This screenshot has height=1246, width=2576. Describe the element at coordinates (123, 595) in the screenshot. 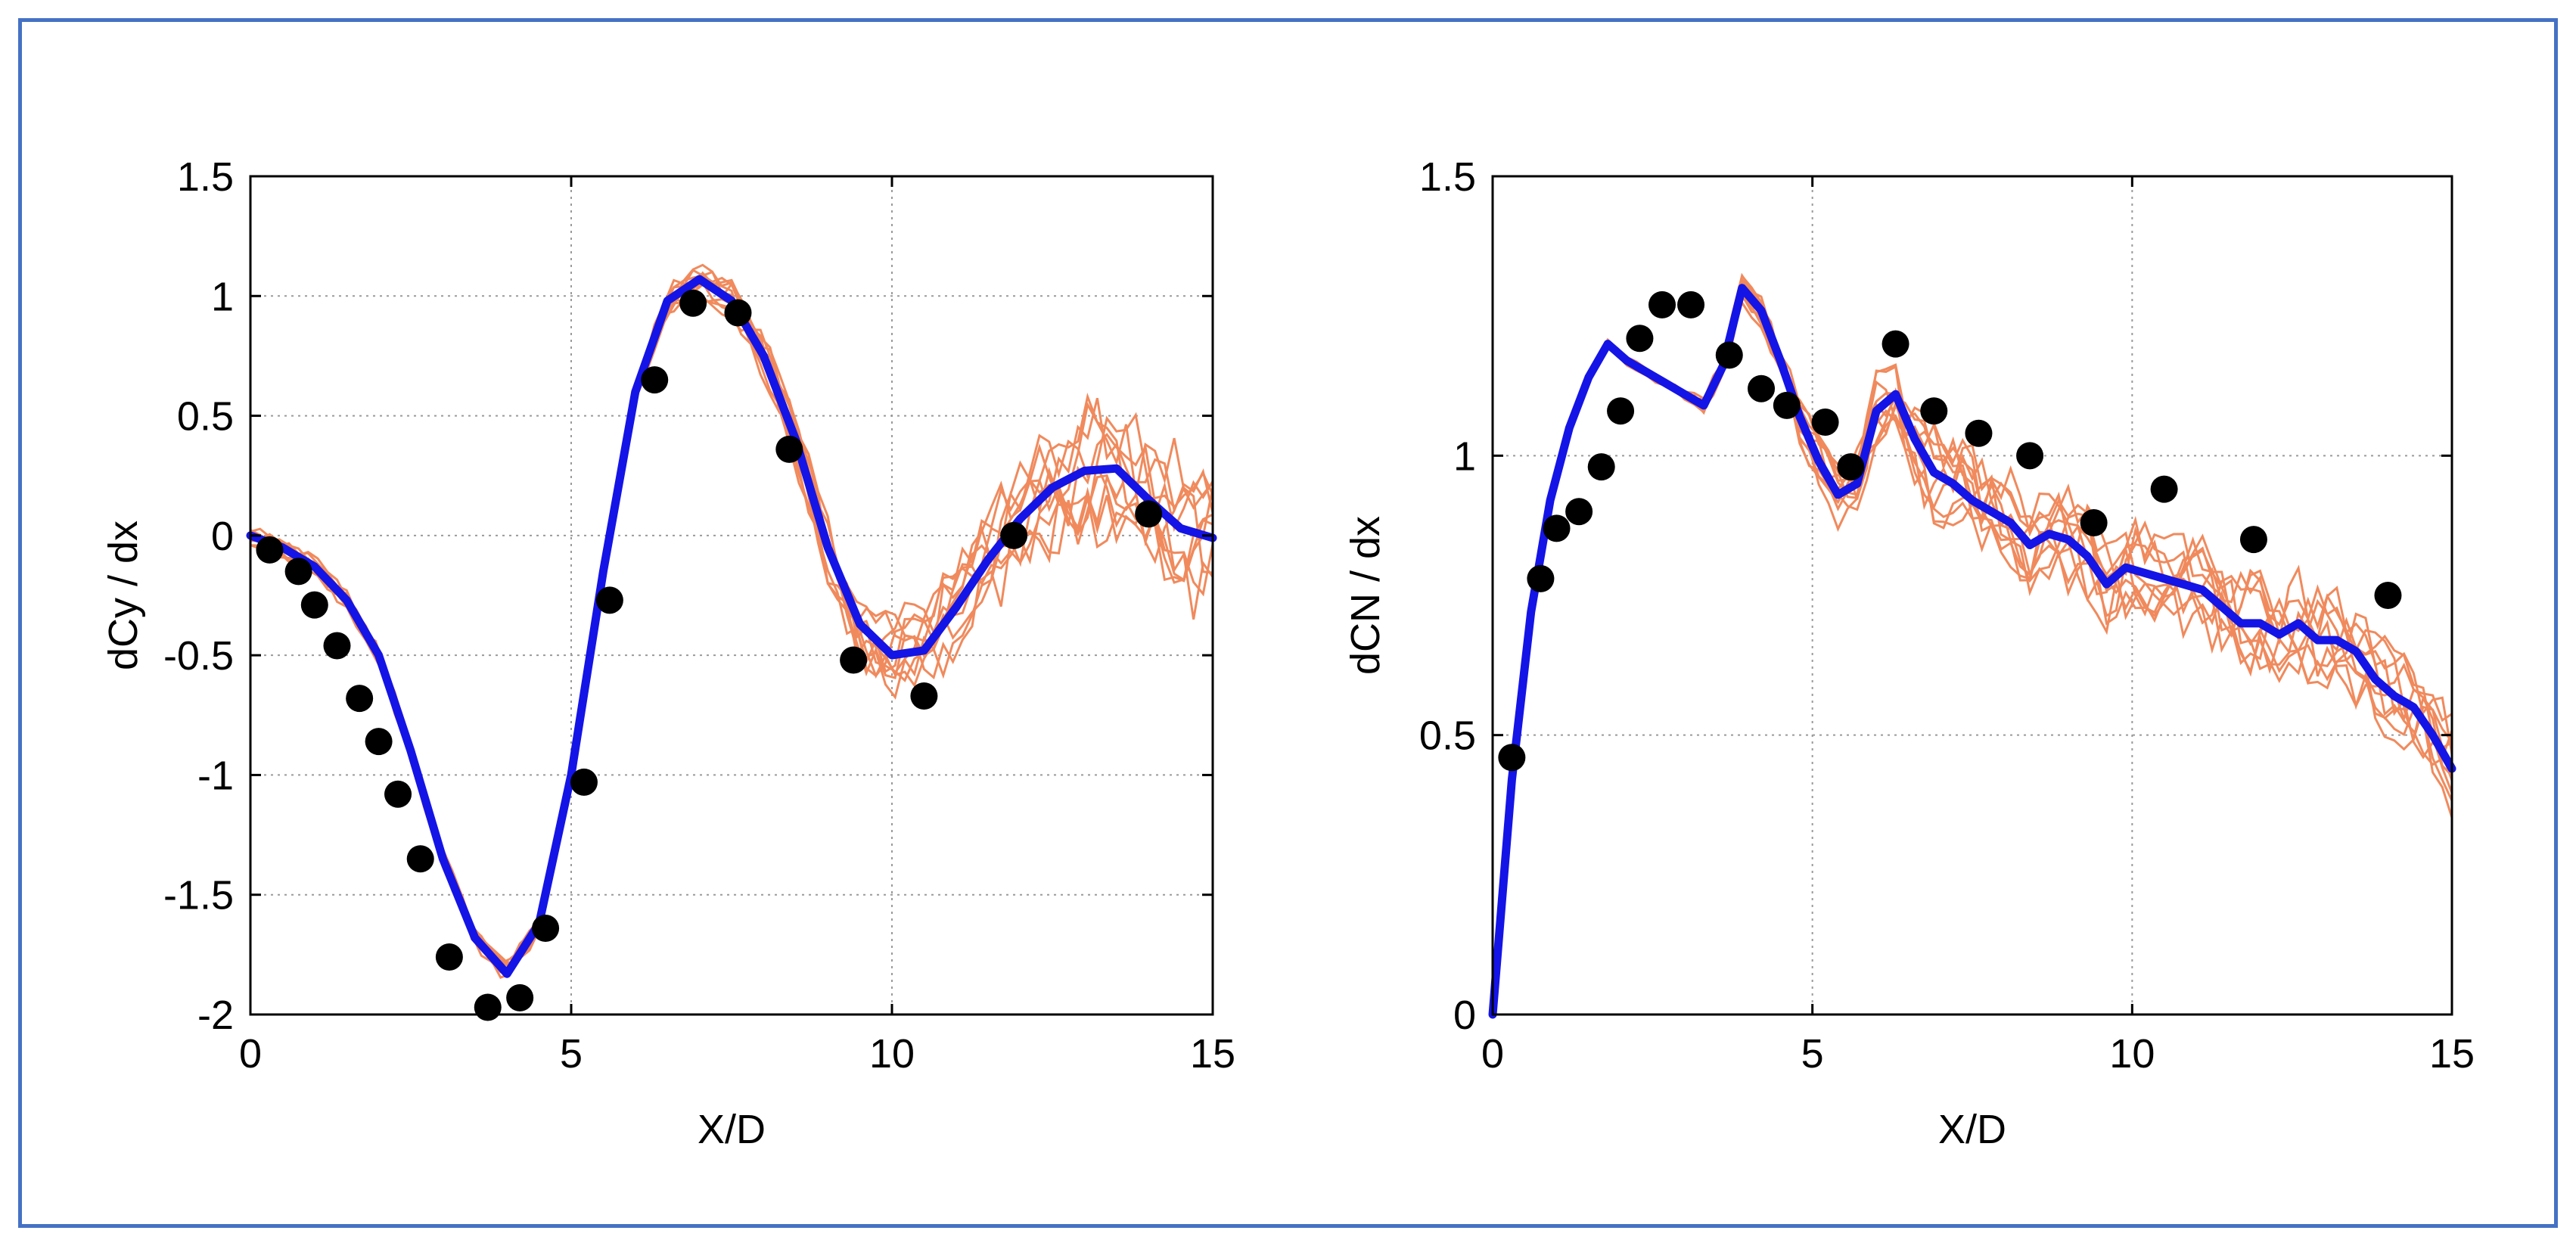

I see `y-axis-label-left: dCy / dx` at that location.